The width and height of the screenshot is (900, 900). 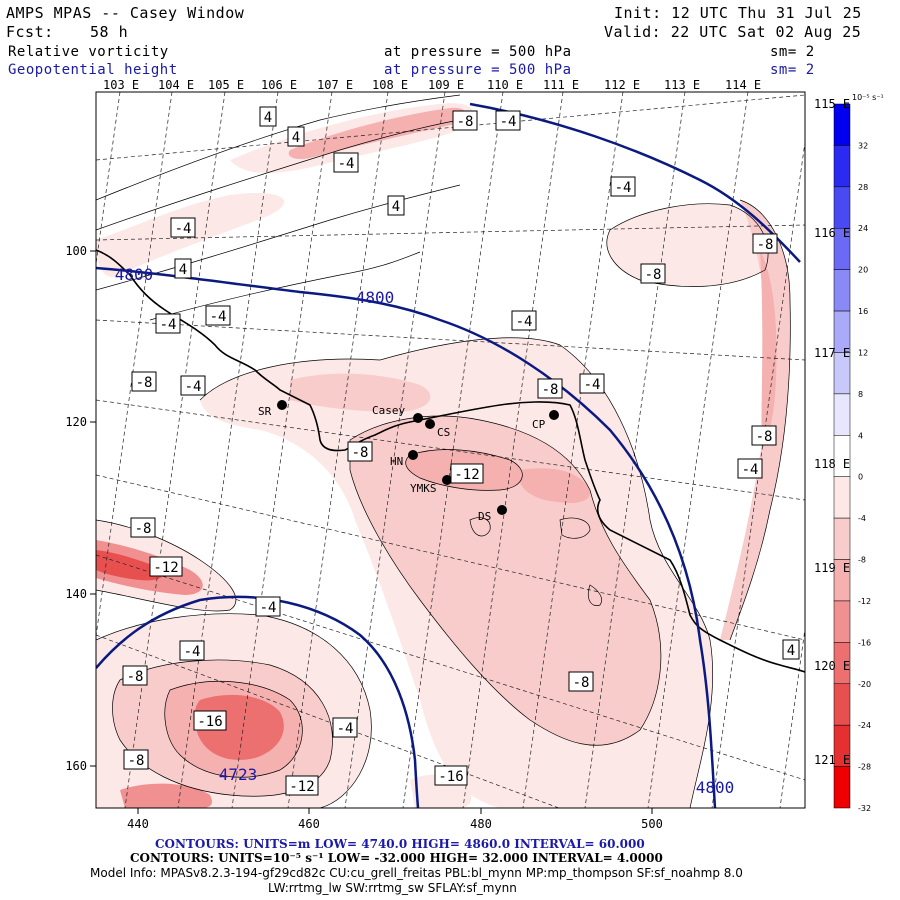 What do you see at coordinates (792, 52) in the screenshot?
I see `field1-smoothing: sm= 2` at bounding box center [792, 52].